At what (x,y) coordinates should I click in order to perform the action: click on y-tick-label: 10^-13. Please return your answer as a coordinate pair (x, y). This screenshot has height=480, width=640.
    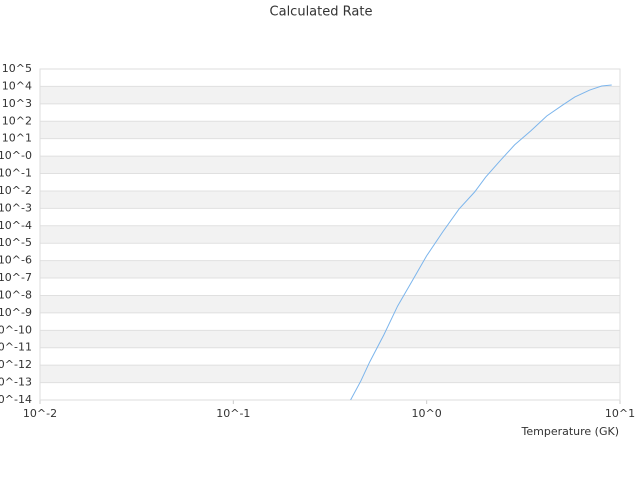
    Looking at the image, I should click on (16, 382).